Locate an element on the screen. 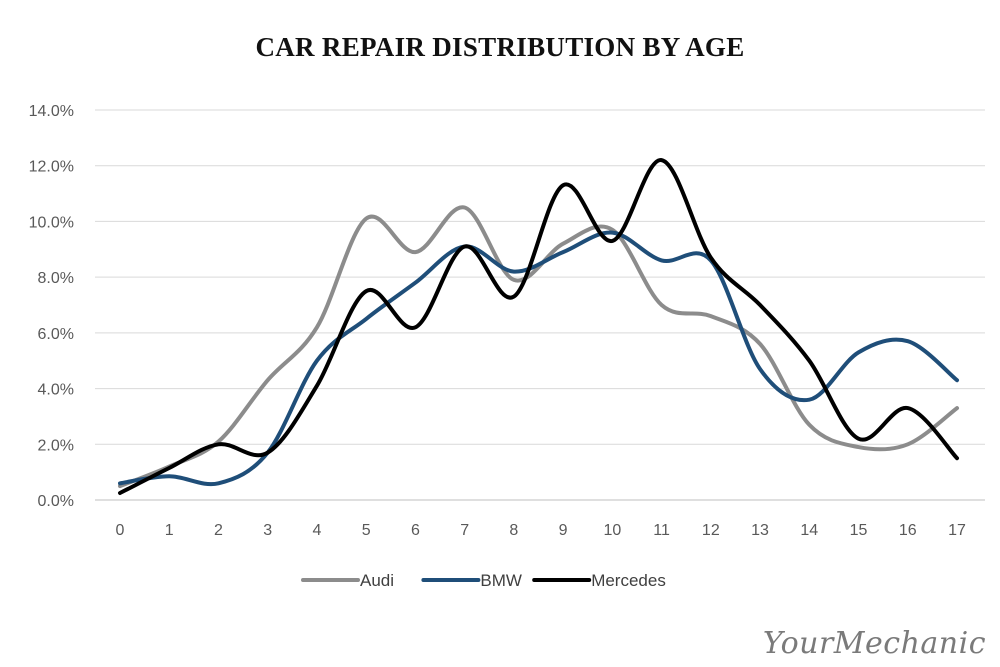 Image resolution: width=1000 pixels, height=667 pixels. x-axis-ticks: 0 1 2 3 4 5 6 7 8 9 10 11 12 13 14 15 16 17 is located at coordinates (541, 530).